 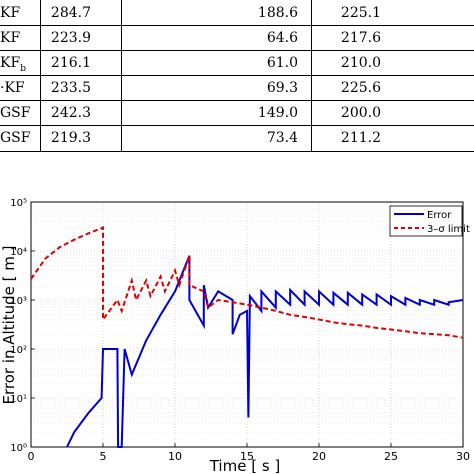 I want to click on x-axis-label: Time [ s ], so click(x=245, y=465).